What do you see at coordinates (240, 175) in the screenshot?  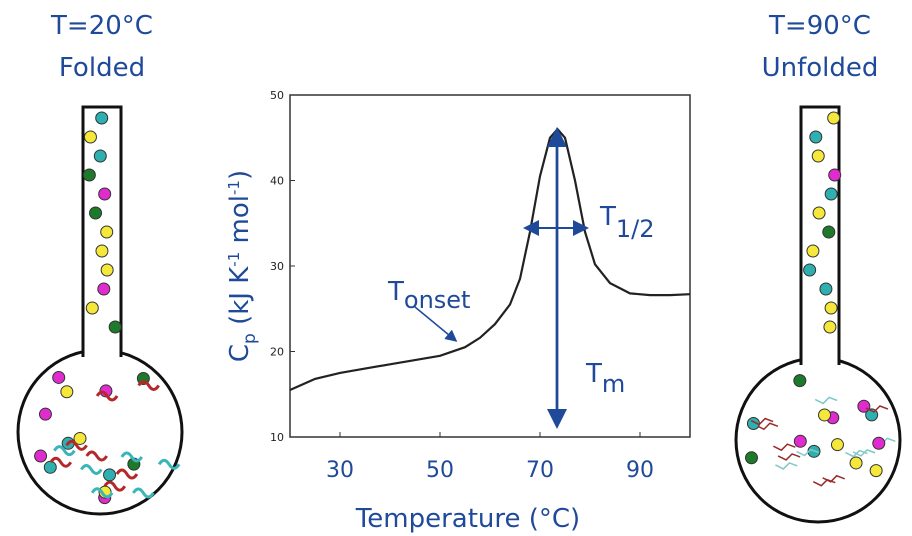 I see `y-label-part: )` at bounding box center [240, 175].